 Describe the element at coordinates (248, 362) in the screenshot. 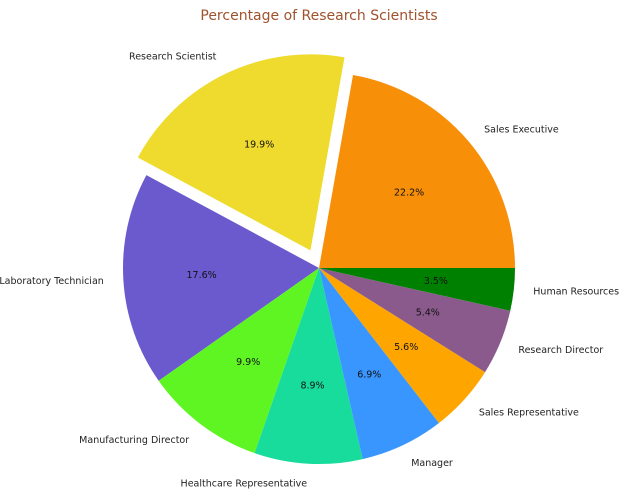

I see `pct-label-manufacturing-director: 9.9%` at that location.